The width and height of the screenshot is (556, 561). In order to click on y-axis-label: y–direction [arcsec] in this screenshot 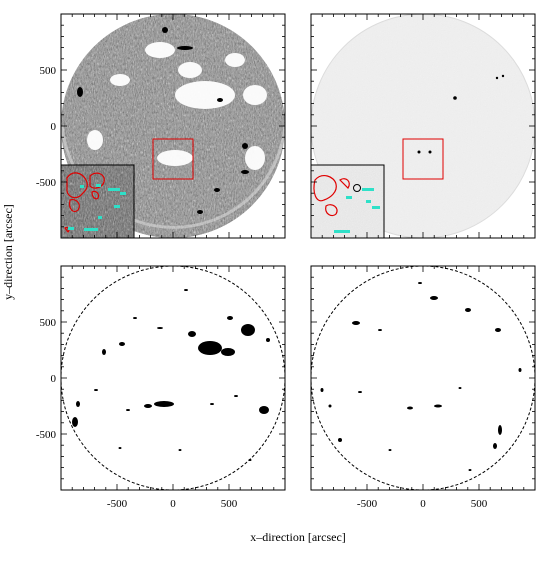, I will do `click(8, 252)`.